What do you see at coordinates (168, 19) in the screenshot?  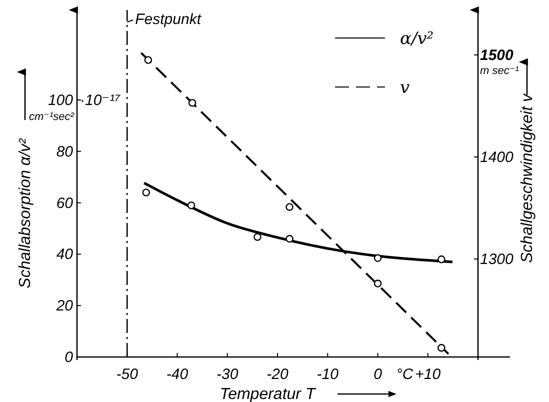 I see `ref-line-label: Festpunkt` at bounding box center [168, 19].